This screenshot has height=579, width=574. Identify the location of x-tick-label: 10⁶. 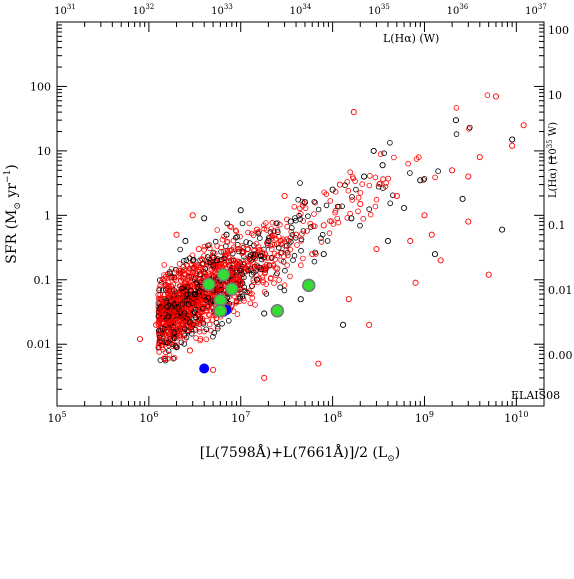
(148, 417).